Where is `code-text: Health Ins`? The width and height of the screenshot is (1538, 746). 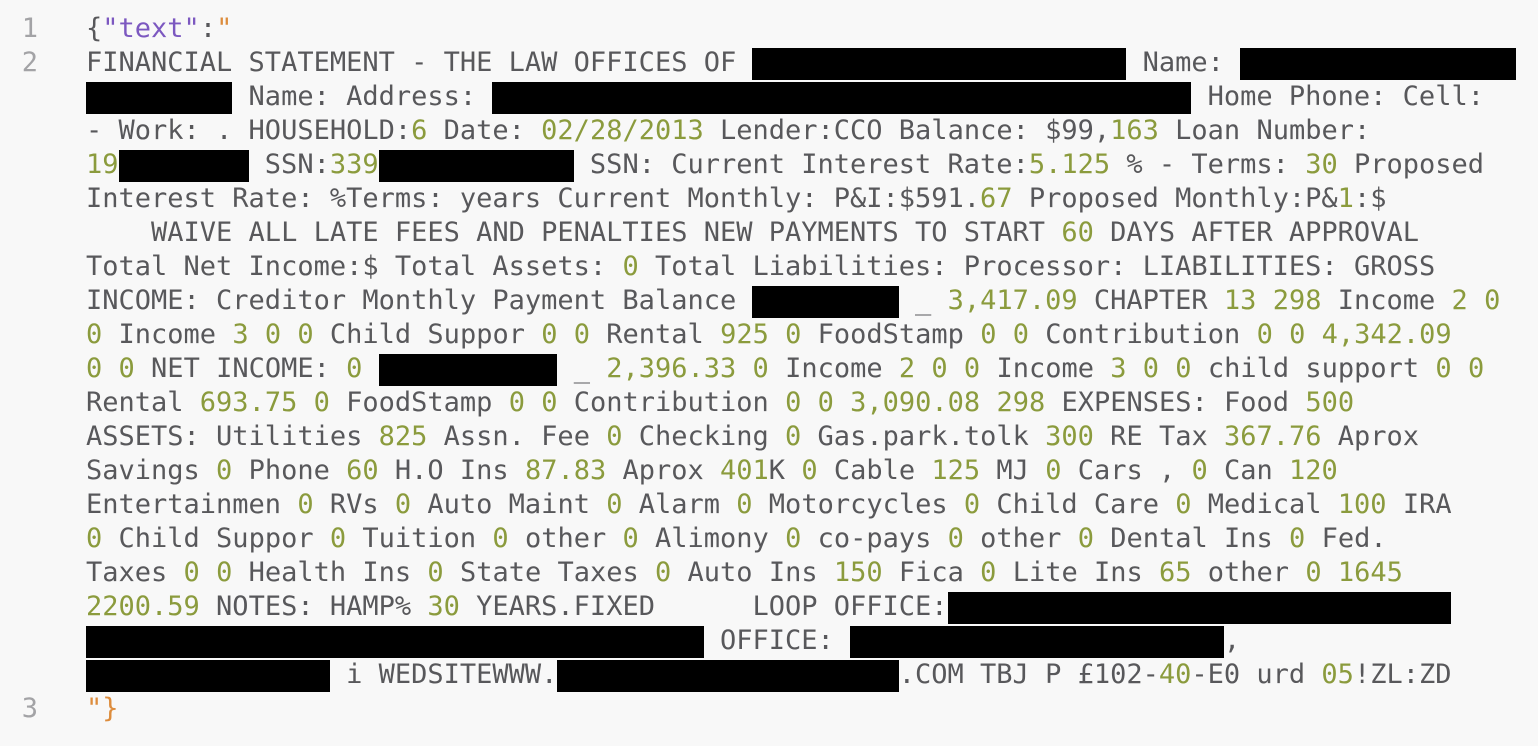 code-text: Health Ins is located at coordinates (330, 572).